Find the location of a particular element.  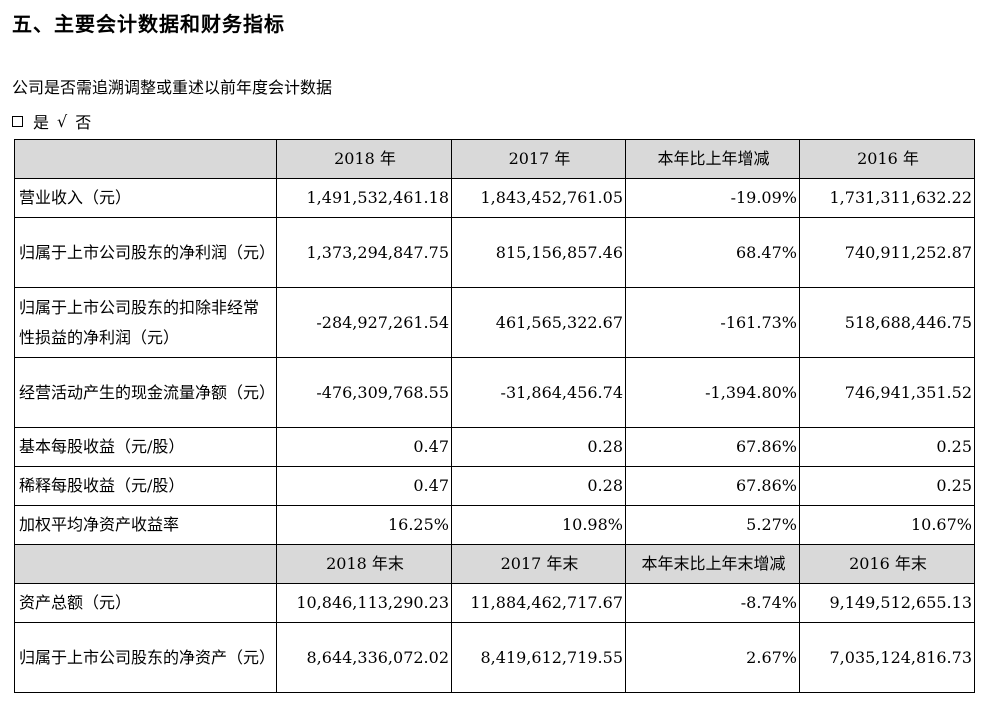

header-cell: 本年比上年增减 is located at coordinates (712, 159).